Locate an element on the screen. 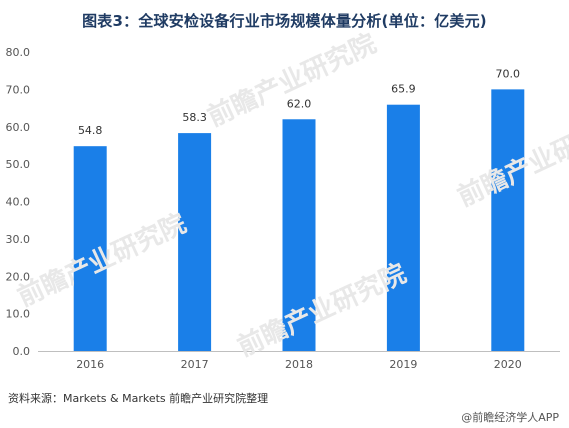 Image resolution: width=569 pixels, height=428 pixels. y-tick-label: 40.0 is located at coordinates (18, 202).